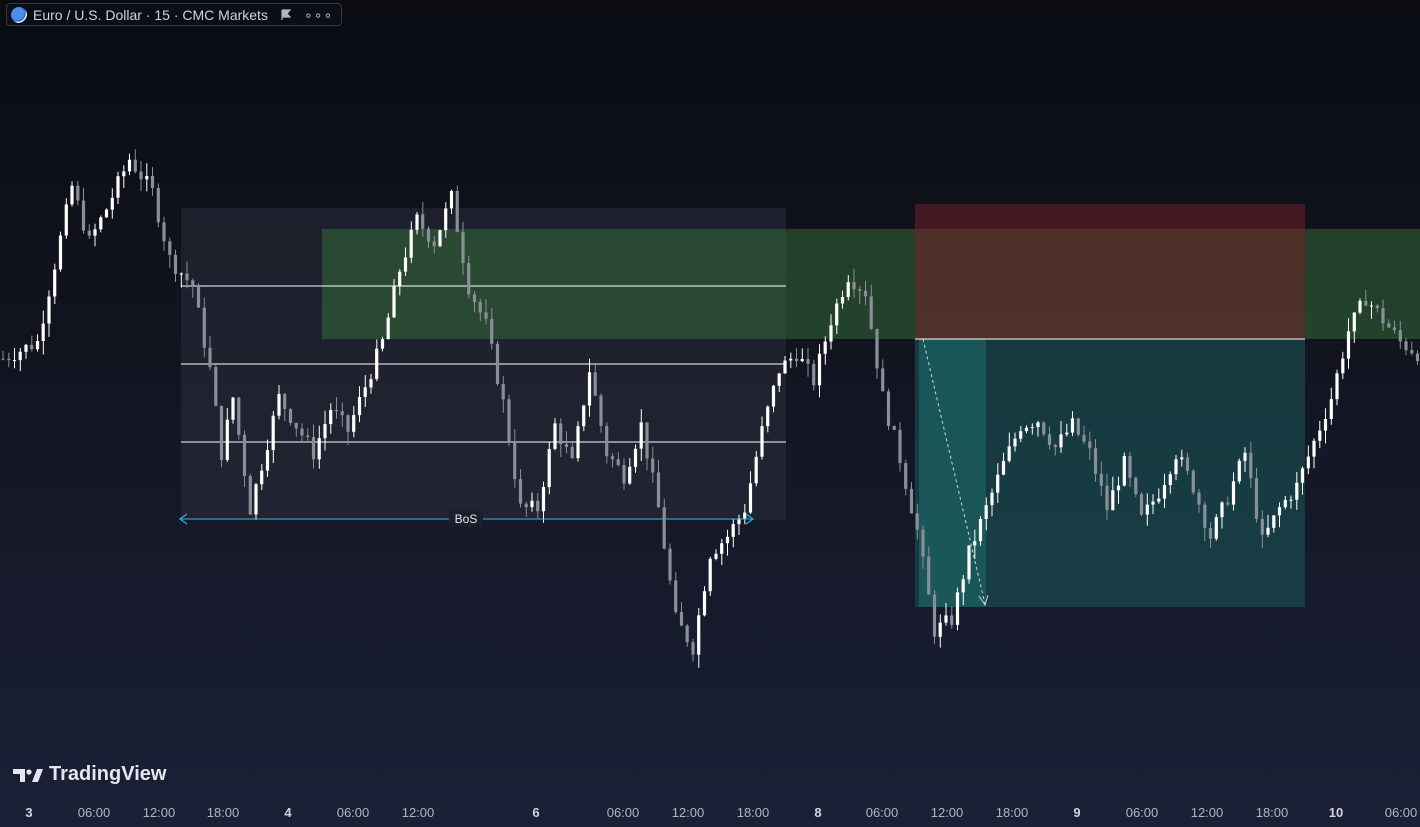  I want to click on time-tick: 3, so click(29, 812).